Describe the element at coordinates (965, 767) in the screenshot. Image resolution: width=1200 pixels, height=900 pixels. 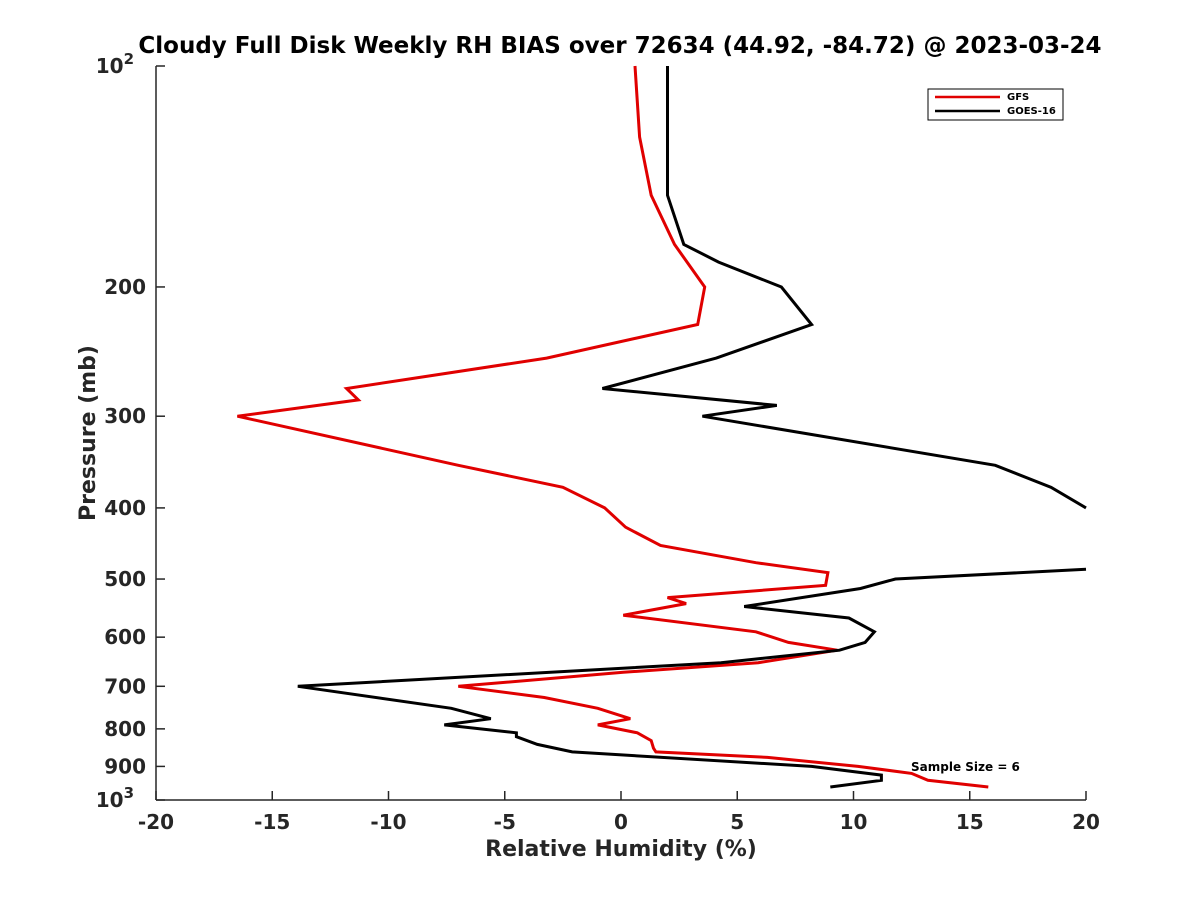
I see `sample-size-annotation: Sample Size = 6` at that location.